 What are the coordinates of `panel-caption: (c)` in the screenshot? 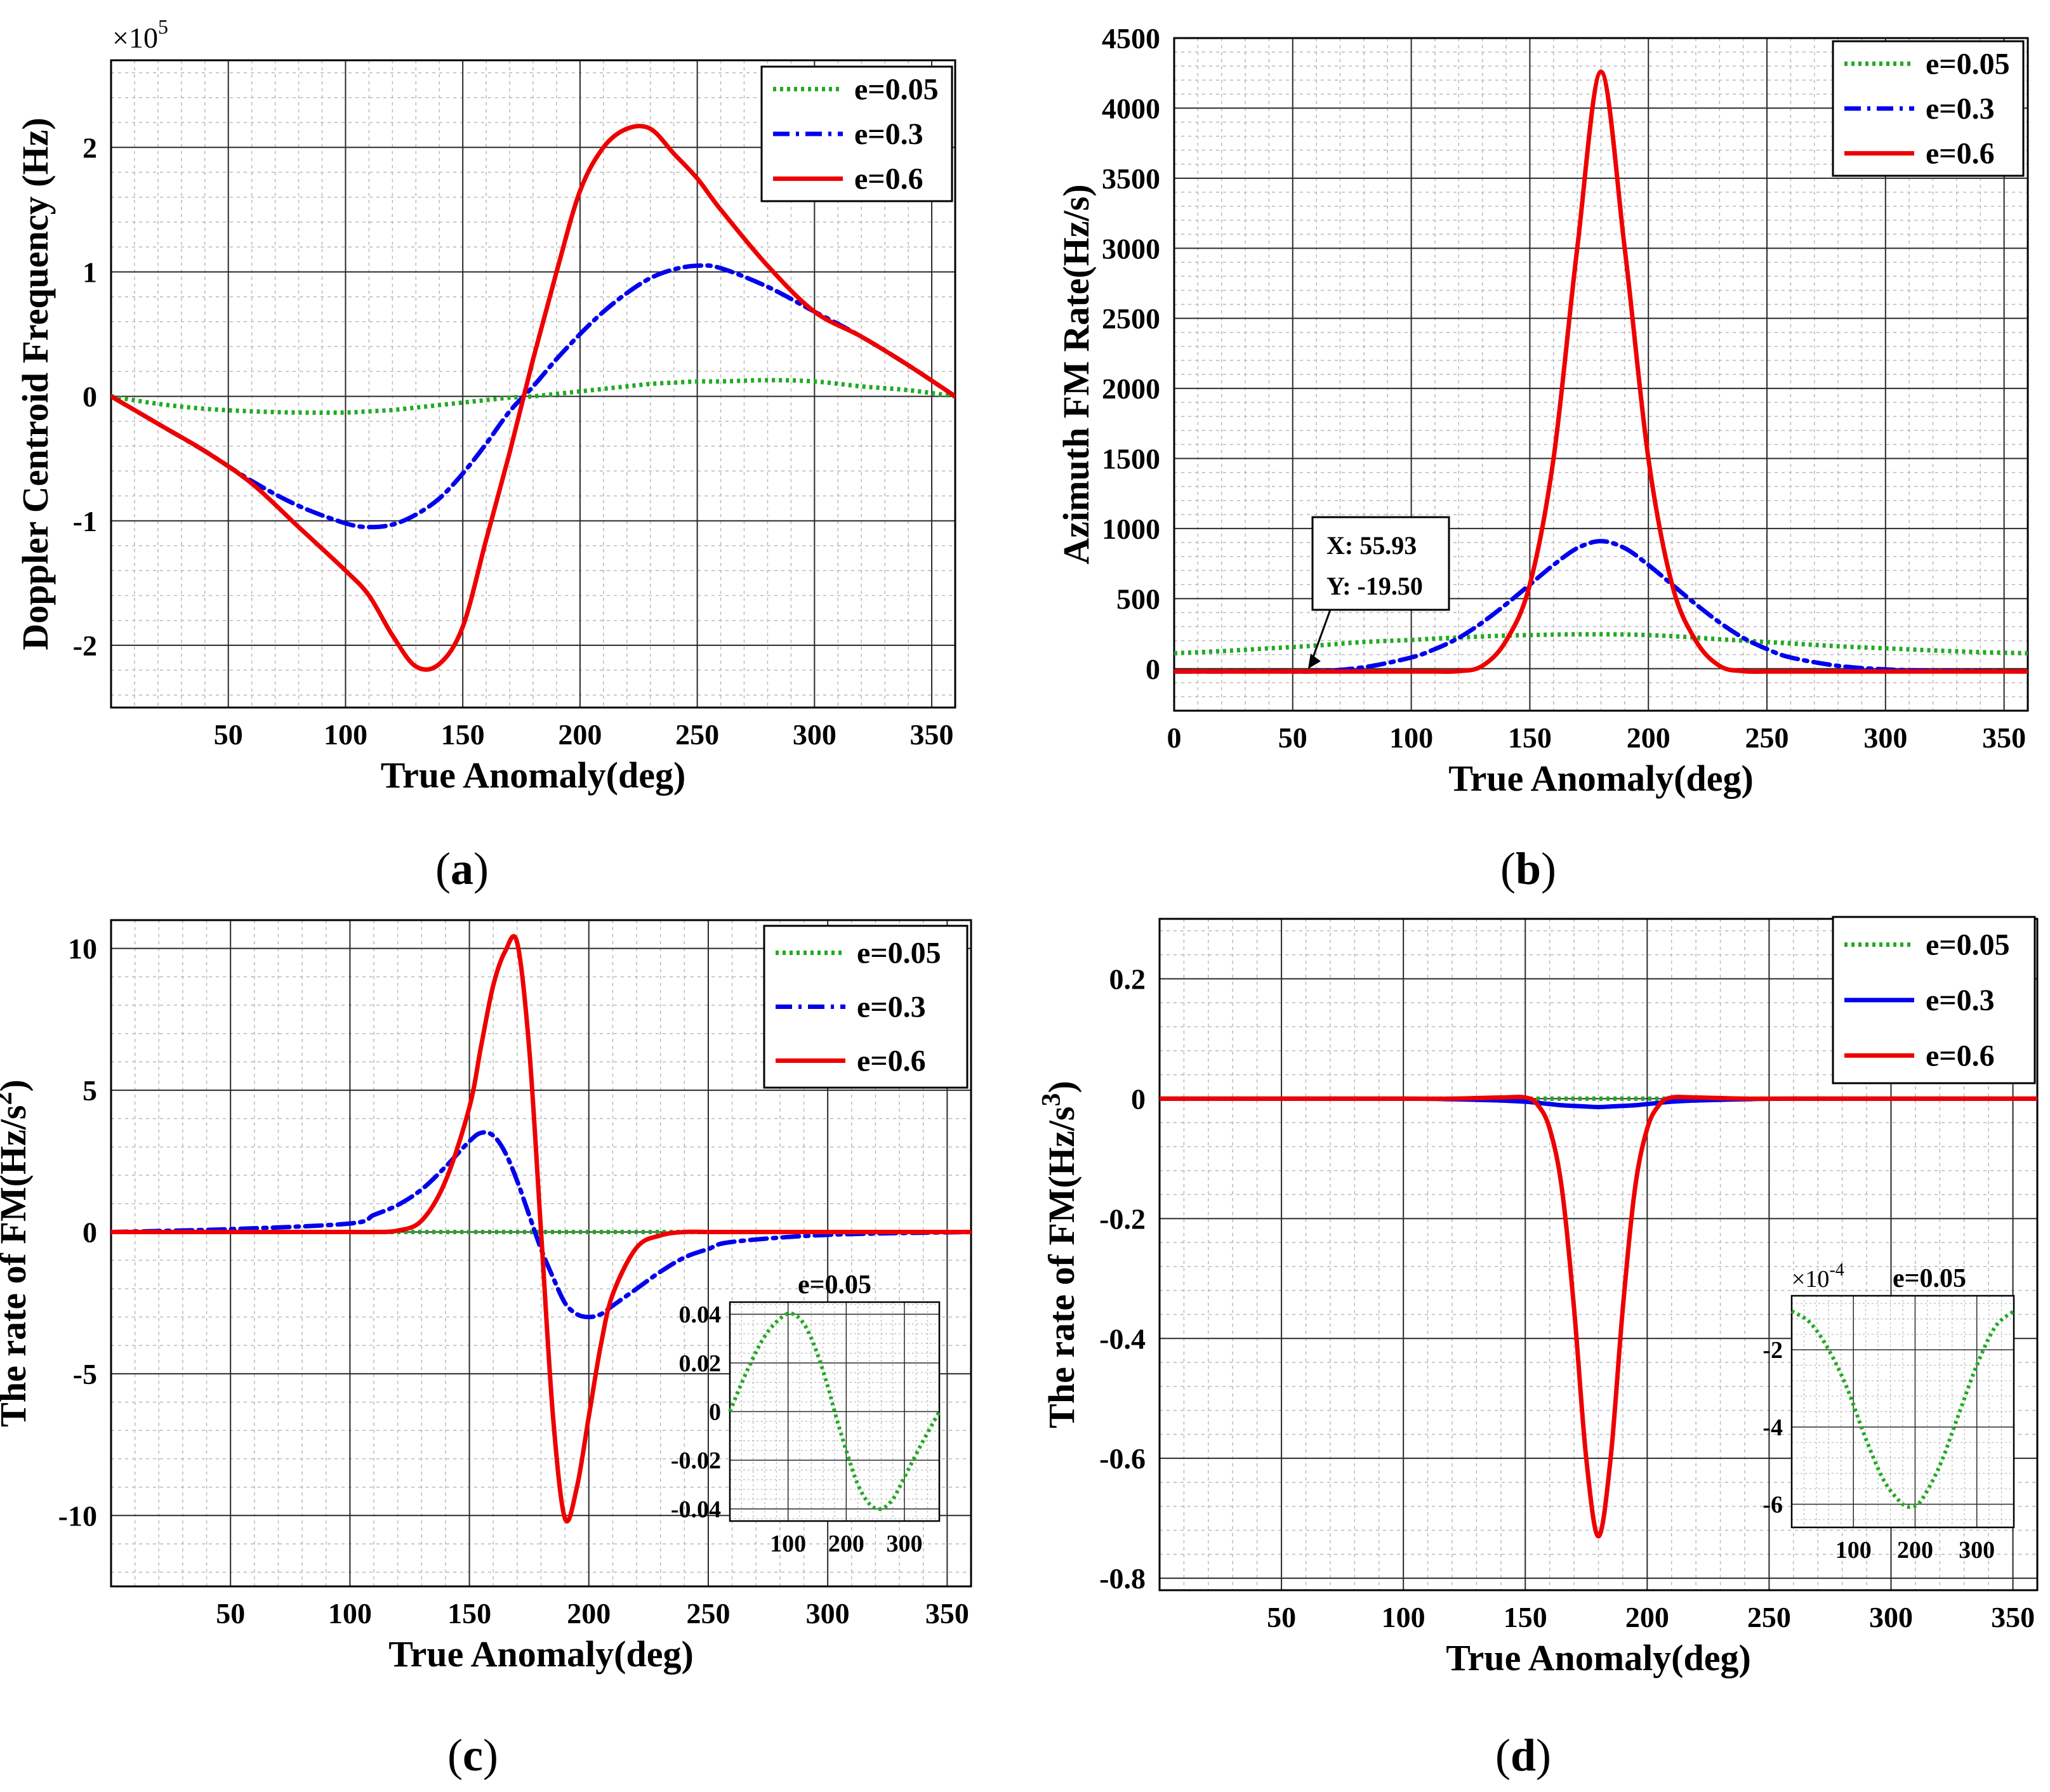 It's located at (472, 1755).